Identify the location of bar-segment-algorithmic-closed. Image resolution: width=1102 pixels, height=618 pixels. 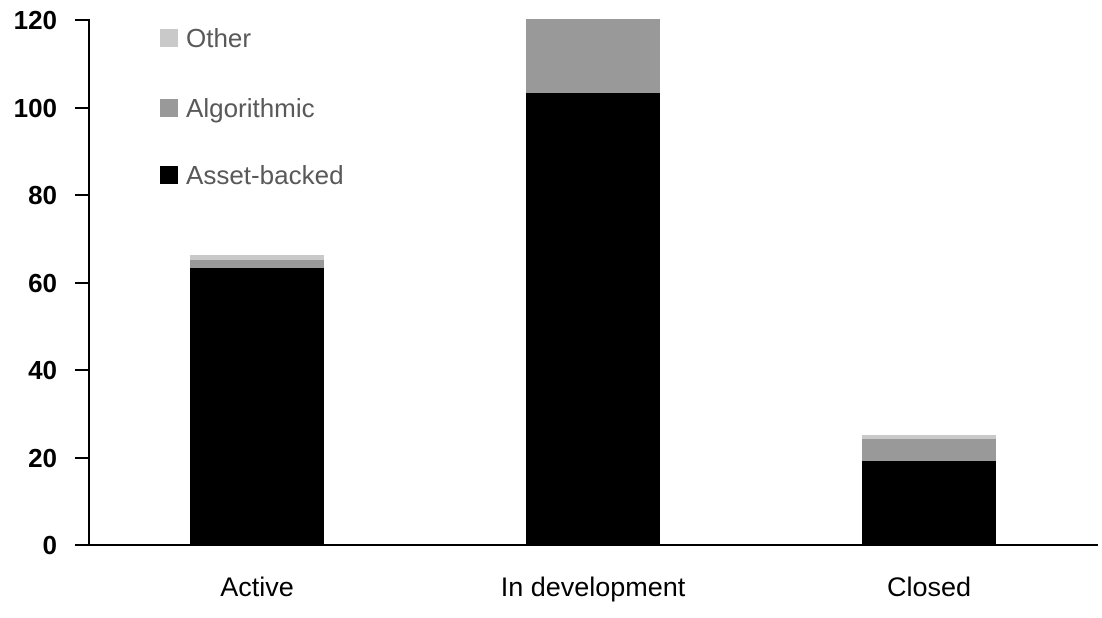
(929, 450).